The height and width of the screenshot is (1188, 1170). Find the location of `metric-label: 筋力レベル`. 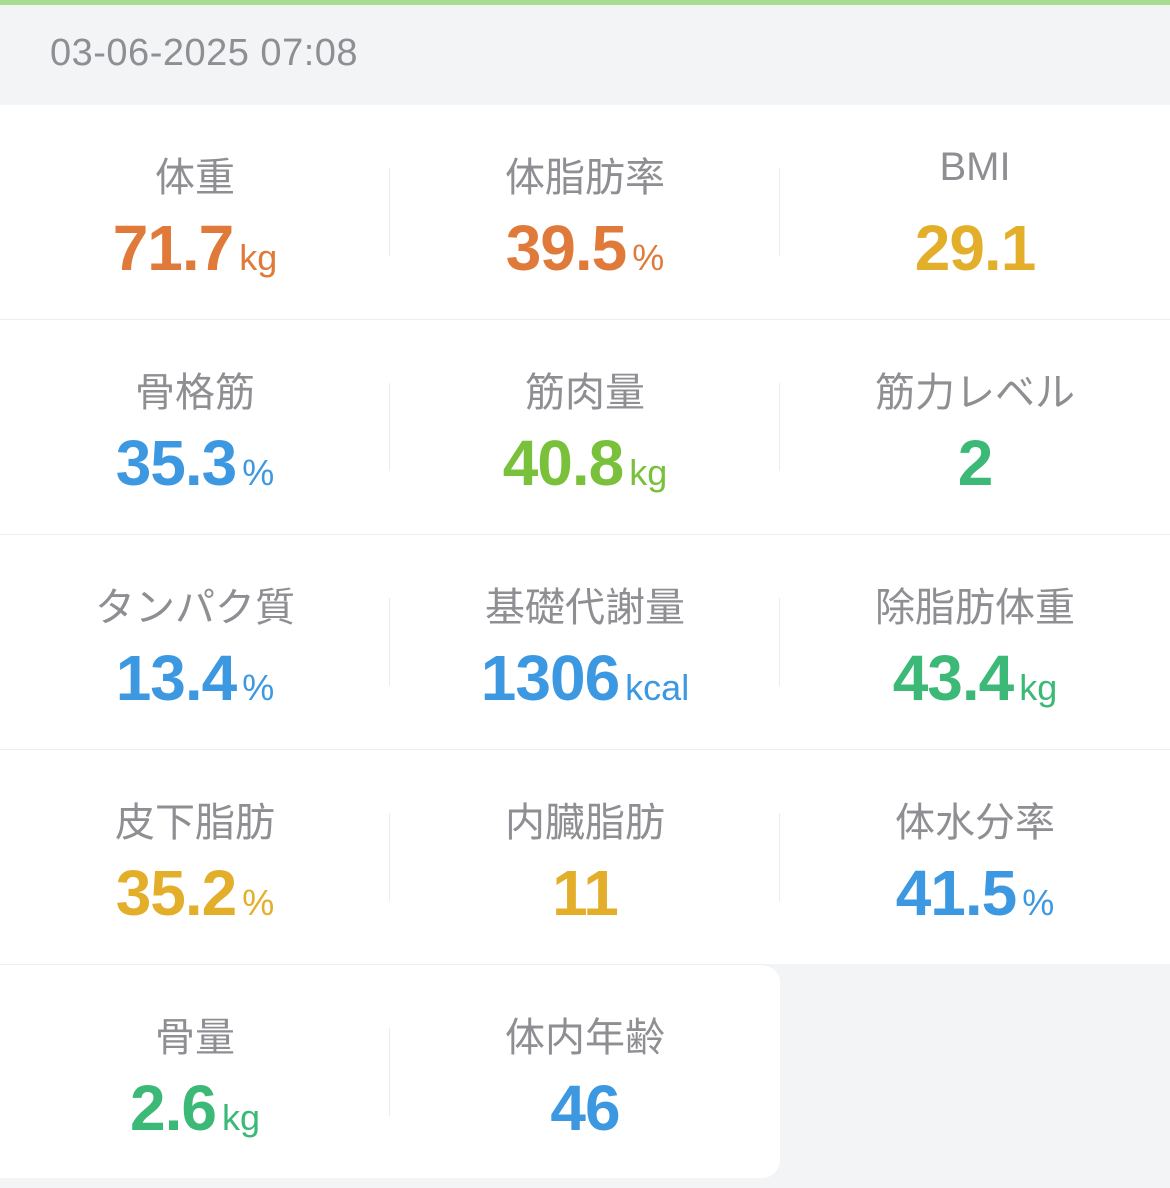

metric-label: 筋力レベル is located at coordinates (975, 393).